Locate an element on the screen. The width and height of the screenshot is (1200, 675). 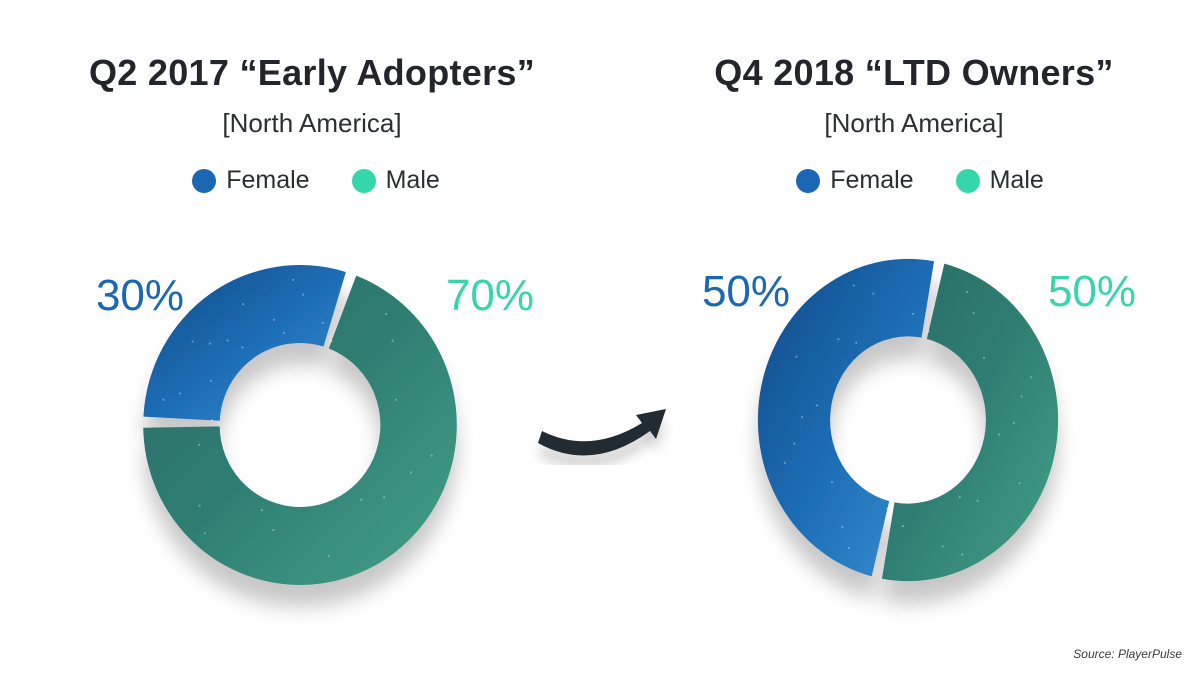
source-note: Source: PlayerPulse is located at coordinates (1127, 654).